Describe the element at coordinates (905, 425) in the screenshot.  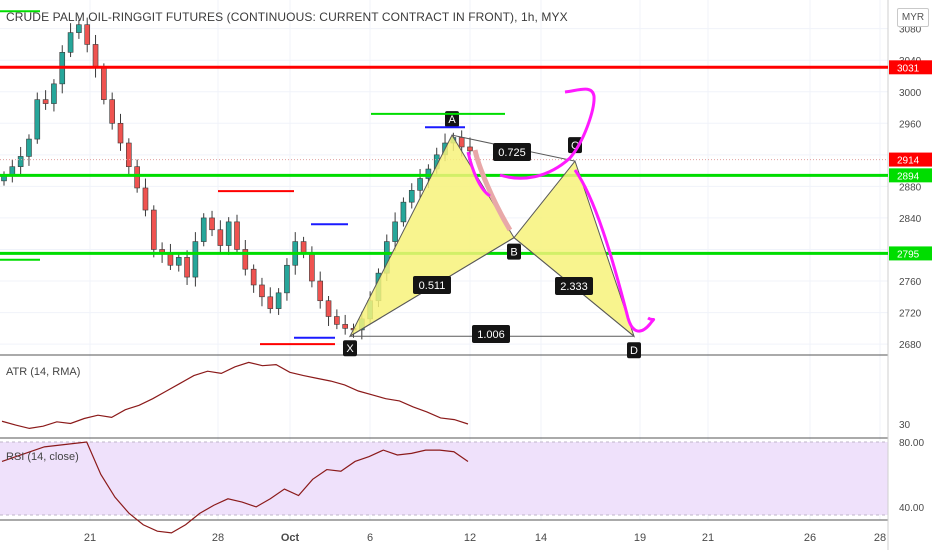
I see `atr-tick-label: 30` at that location.